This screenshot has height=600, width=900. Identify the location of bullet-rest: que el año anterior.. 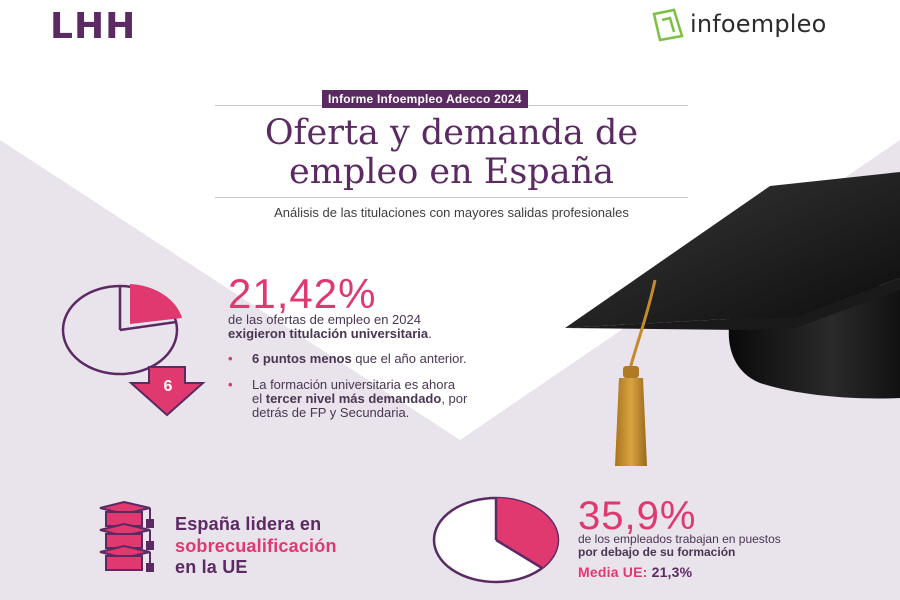
(409, 358).